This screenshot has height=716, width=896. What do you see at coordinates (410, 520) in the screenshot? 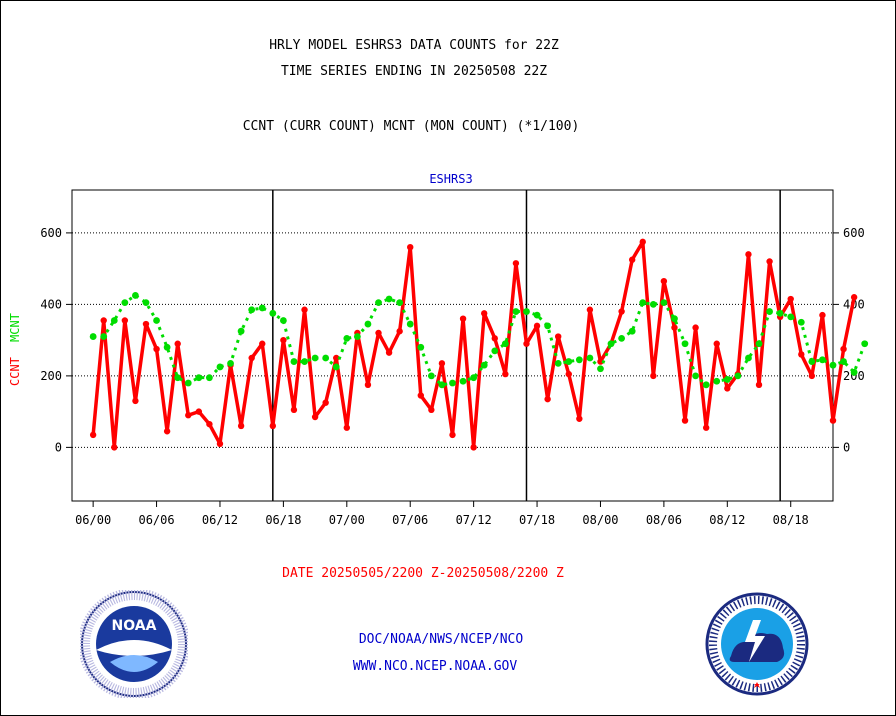
I see `x-tick-label: 07/06` at bounding box center [410, 520].